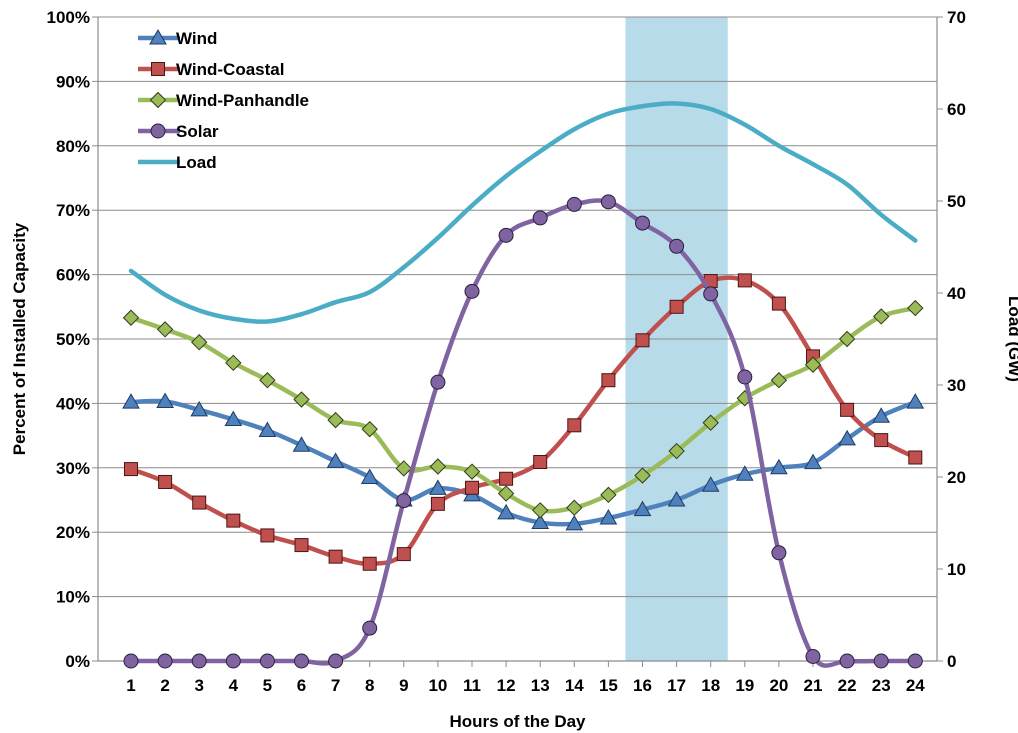 The height and width of the screenshot is (733, 1018). I want to click on y-tick-label: 100%, so click(68, 17).